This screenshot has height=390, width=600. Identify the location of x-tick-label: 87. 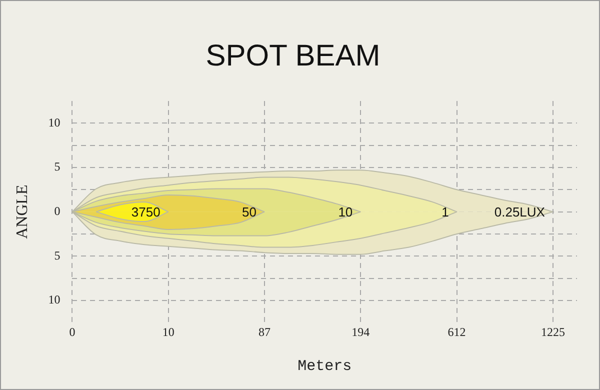
(264, 331).